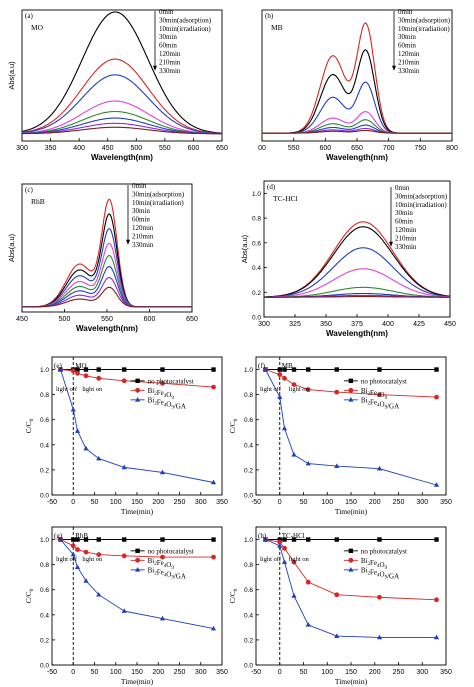 The width and height of the screenshot is (474, 687). I want to click on y-tick-label: 1.0, so click(256, 194).